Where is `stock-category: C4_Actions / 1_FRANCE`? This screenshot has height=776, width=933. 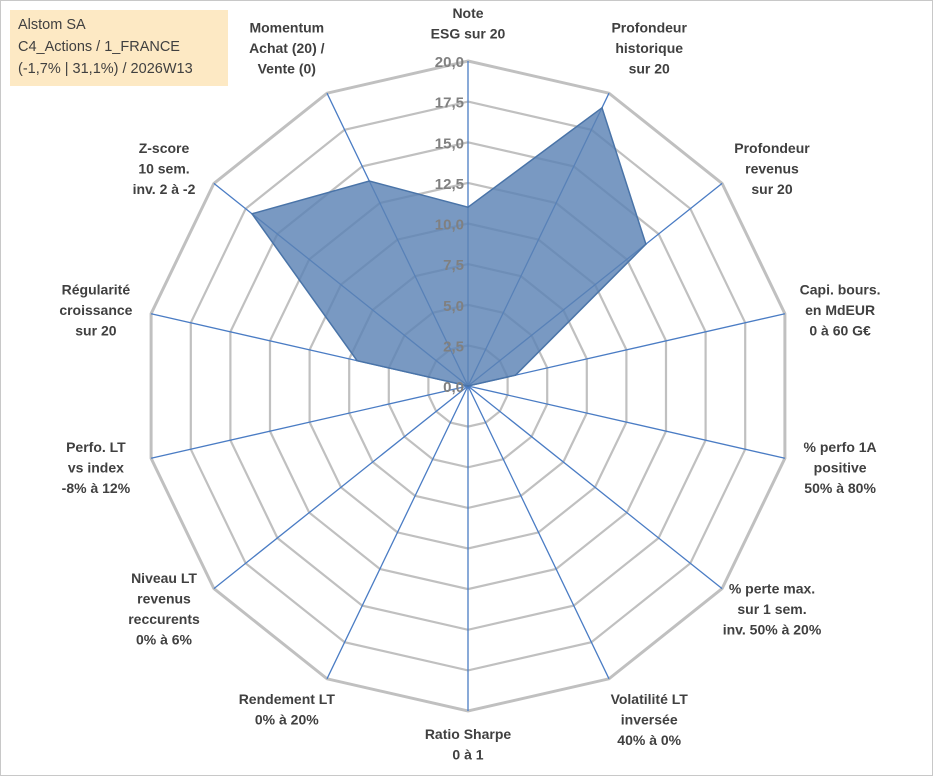 stock-category: C4_Actions / 1_FRANCE is located at coordinates (99, 47).